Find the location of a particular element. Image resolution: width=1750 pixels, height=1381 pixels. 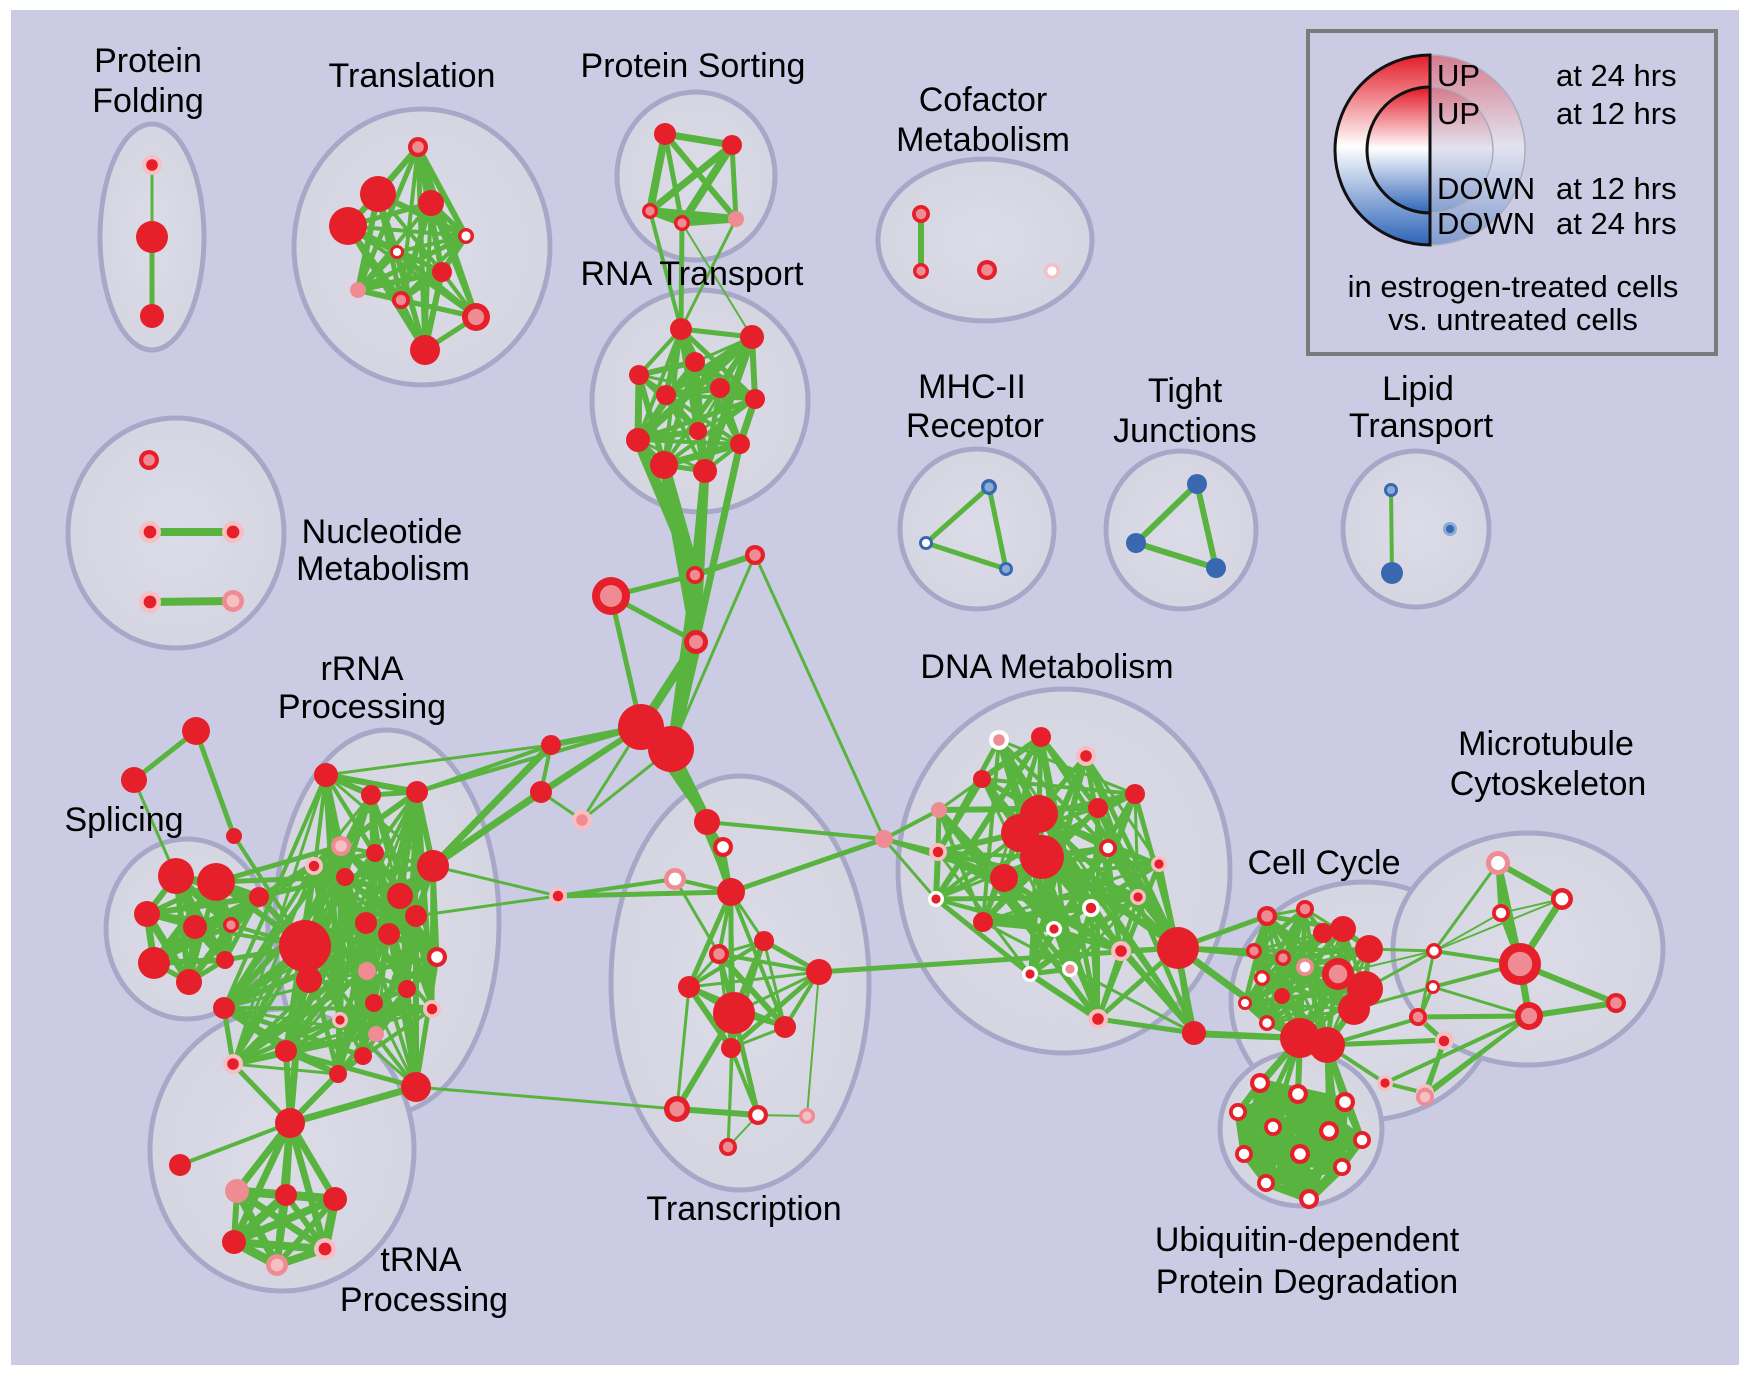

svg-text: Nucleotide is located at coordinates (382, 532).